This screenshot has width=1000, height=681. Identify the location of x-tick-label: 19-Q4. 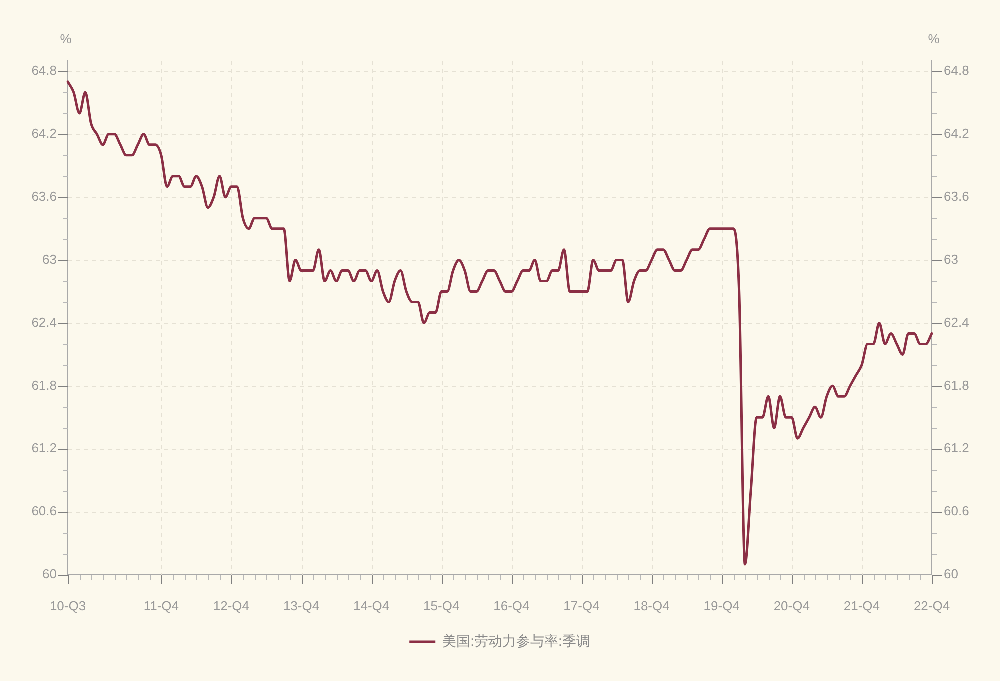
(722, 606).